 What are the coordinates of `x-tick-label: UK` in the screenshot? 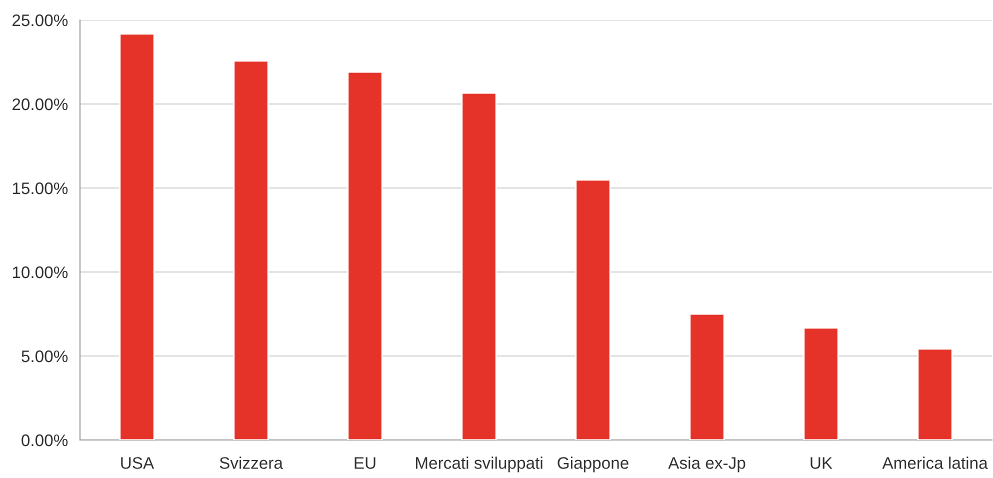 It's located at (821, 463).